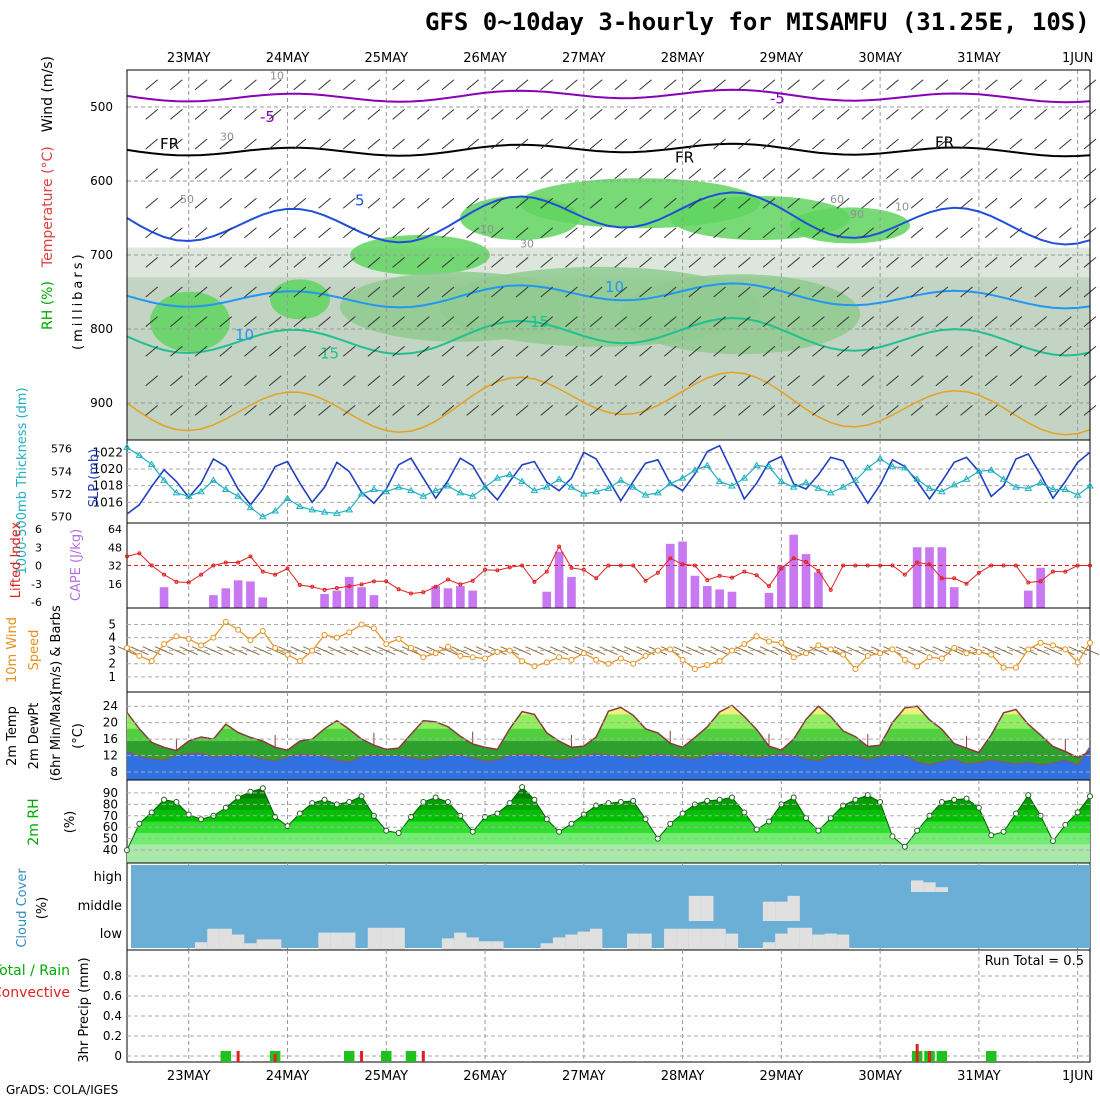 This screenshot has width=1100, height=1100. Describe the element at coordinates (94, 478) in the screenshot. I see `panel-ylabel: SLP (mb)` at that location.